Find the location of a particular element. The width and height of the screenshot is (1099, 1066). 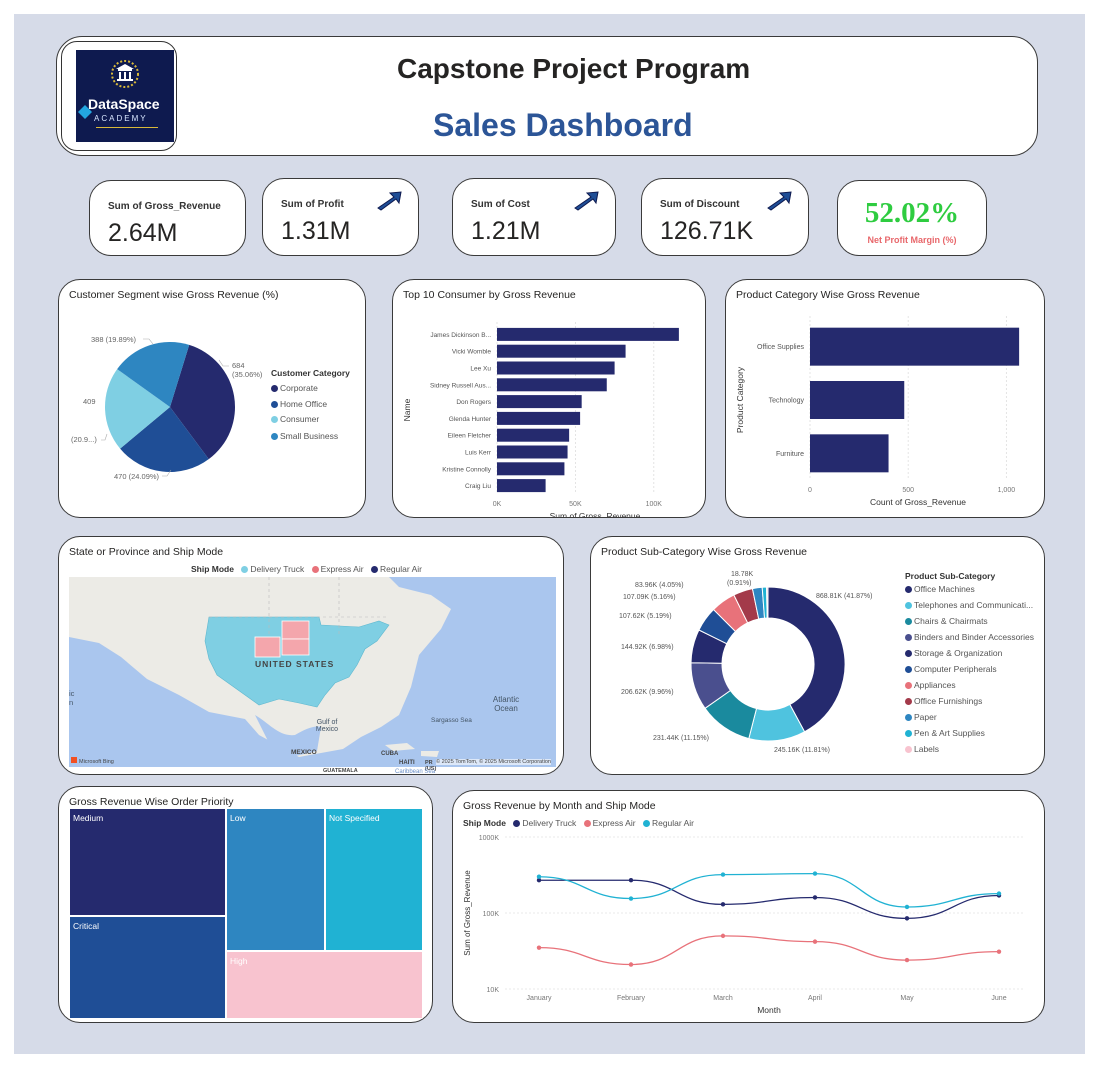

legend-item-consumer: Consumer is located at coordinates (295, 419).